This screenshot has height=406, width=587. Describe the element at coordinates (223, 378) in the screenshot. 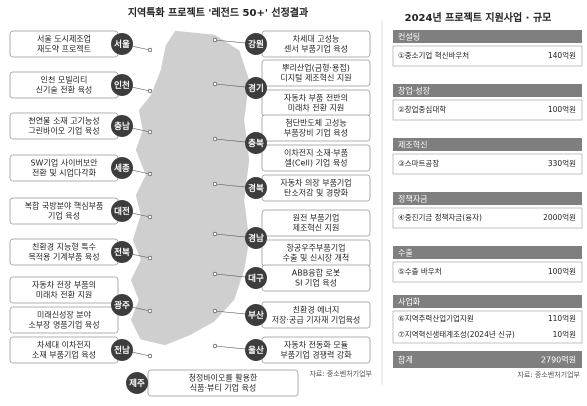

I see `project-text: 청정바이오를 활용한` at that location.